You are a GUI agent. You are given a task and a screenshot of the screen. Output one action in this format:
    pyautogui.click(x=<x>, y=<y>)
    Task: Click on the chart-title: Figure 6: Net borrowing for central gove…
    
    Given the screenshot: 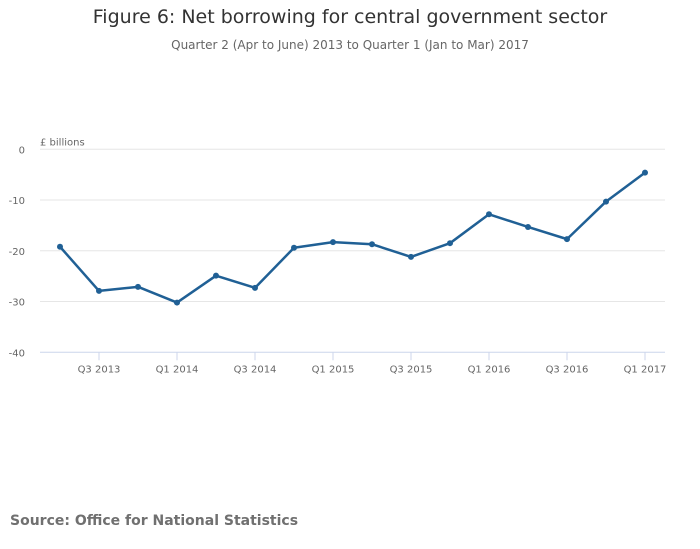 What is the action you would take?
    pyautogui.click(x=350, y=17)
    